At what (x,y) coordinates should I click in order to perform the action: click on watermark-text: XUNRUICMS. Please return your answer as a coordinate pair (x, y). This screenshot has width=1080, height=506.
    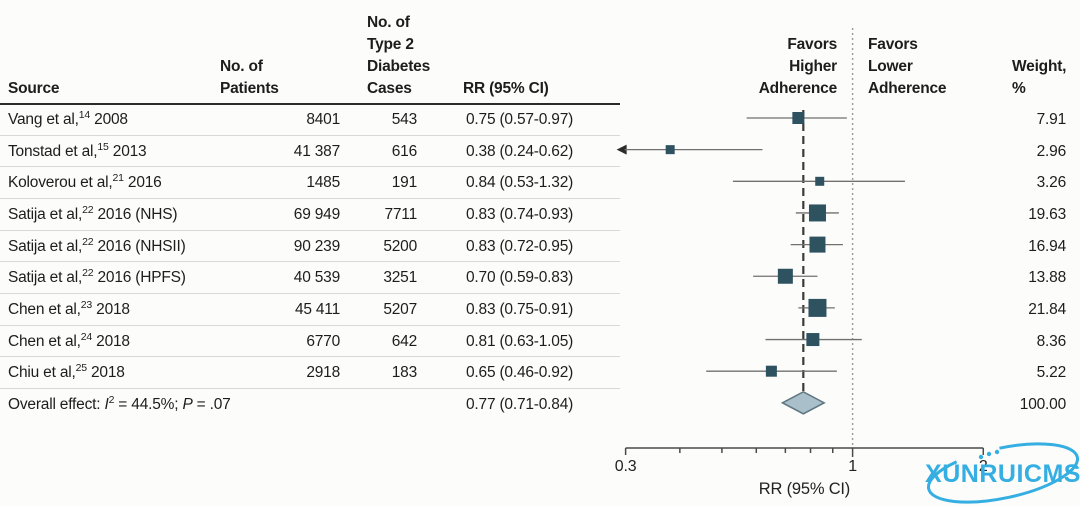
    Looking at the image, I should click on (1002, 474).